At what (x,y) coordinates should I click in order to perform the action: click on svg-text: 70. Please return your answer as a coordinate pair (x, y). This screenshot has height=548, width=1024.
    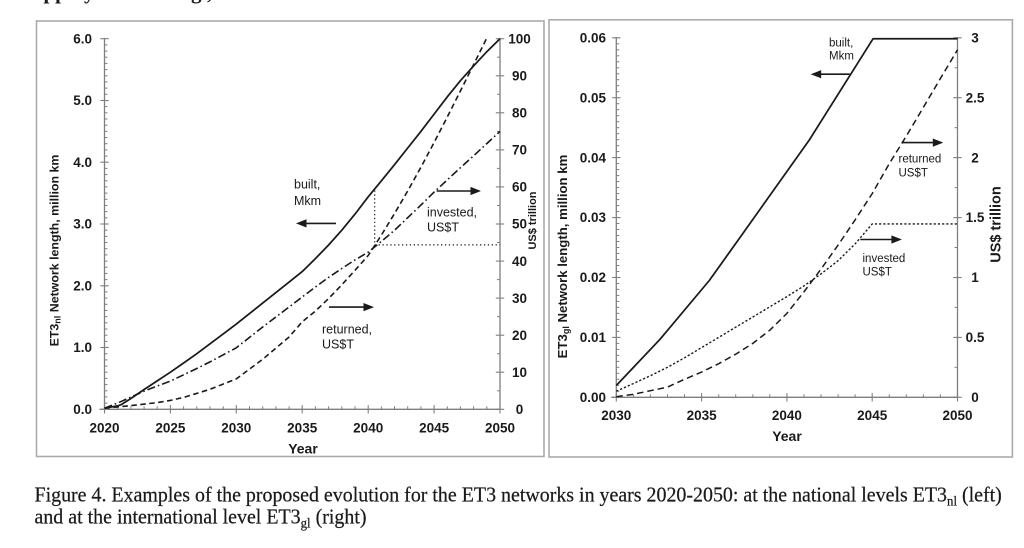
    Looking at the image, I should click on (519, 150).